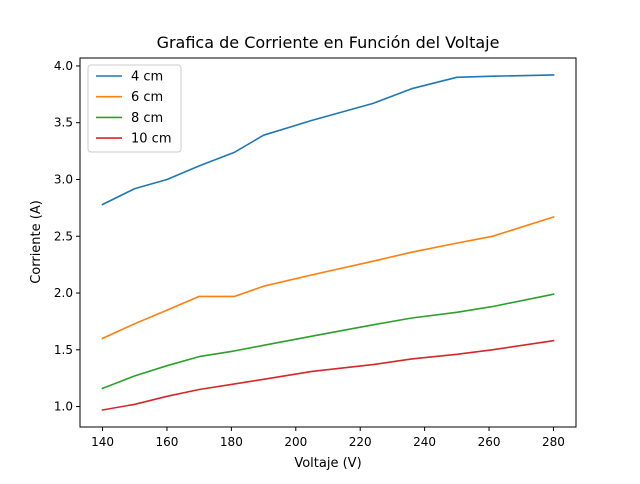  What do you see at coordinates (328, 375) in the screenshot?
I see `series-line-10-cm` at bounding box center [328, 375].